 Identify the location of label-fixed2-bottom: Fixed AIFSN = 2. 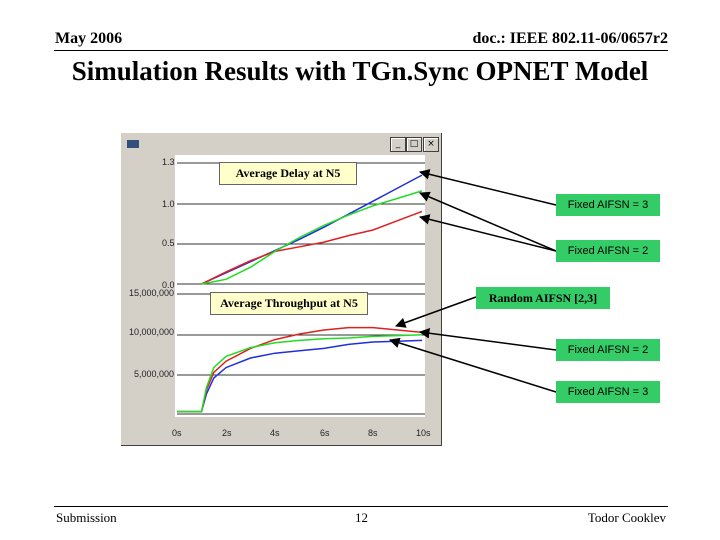
(608, 350).